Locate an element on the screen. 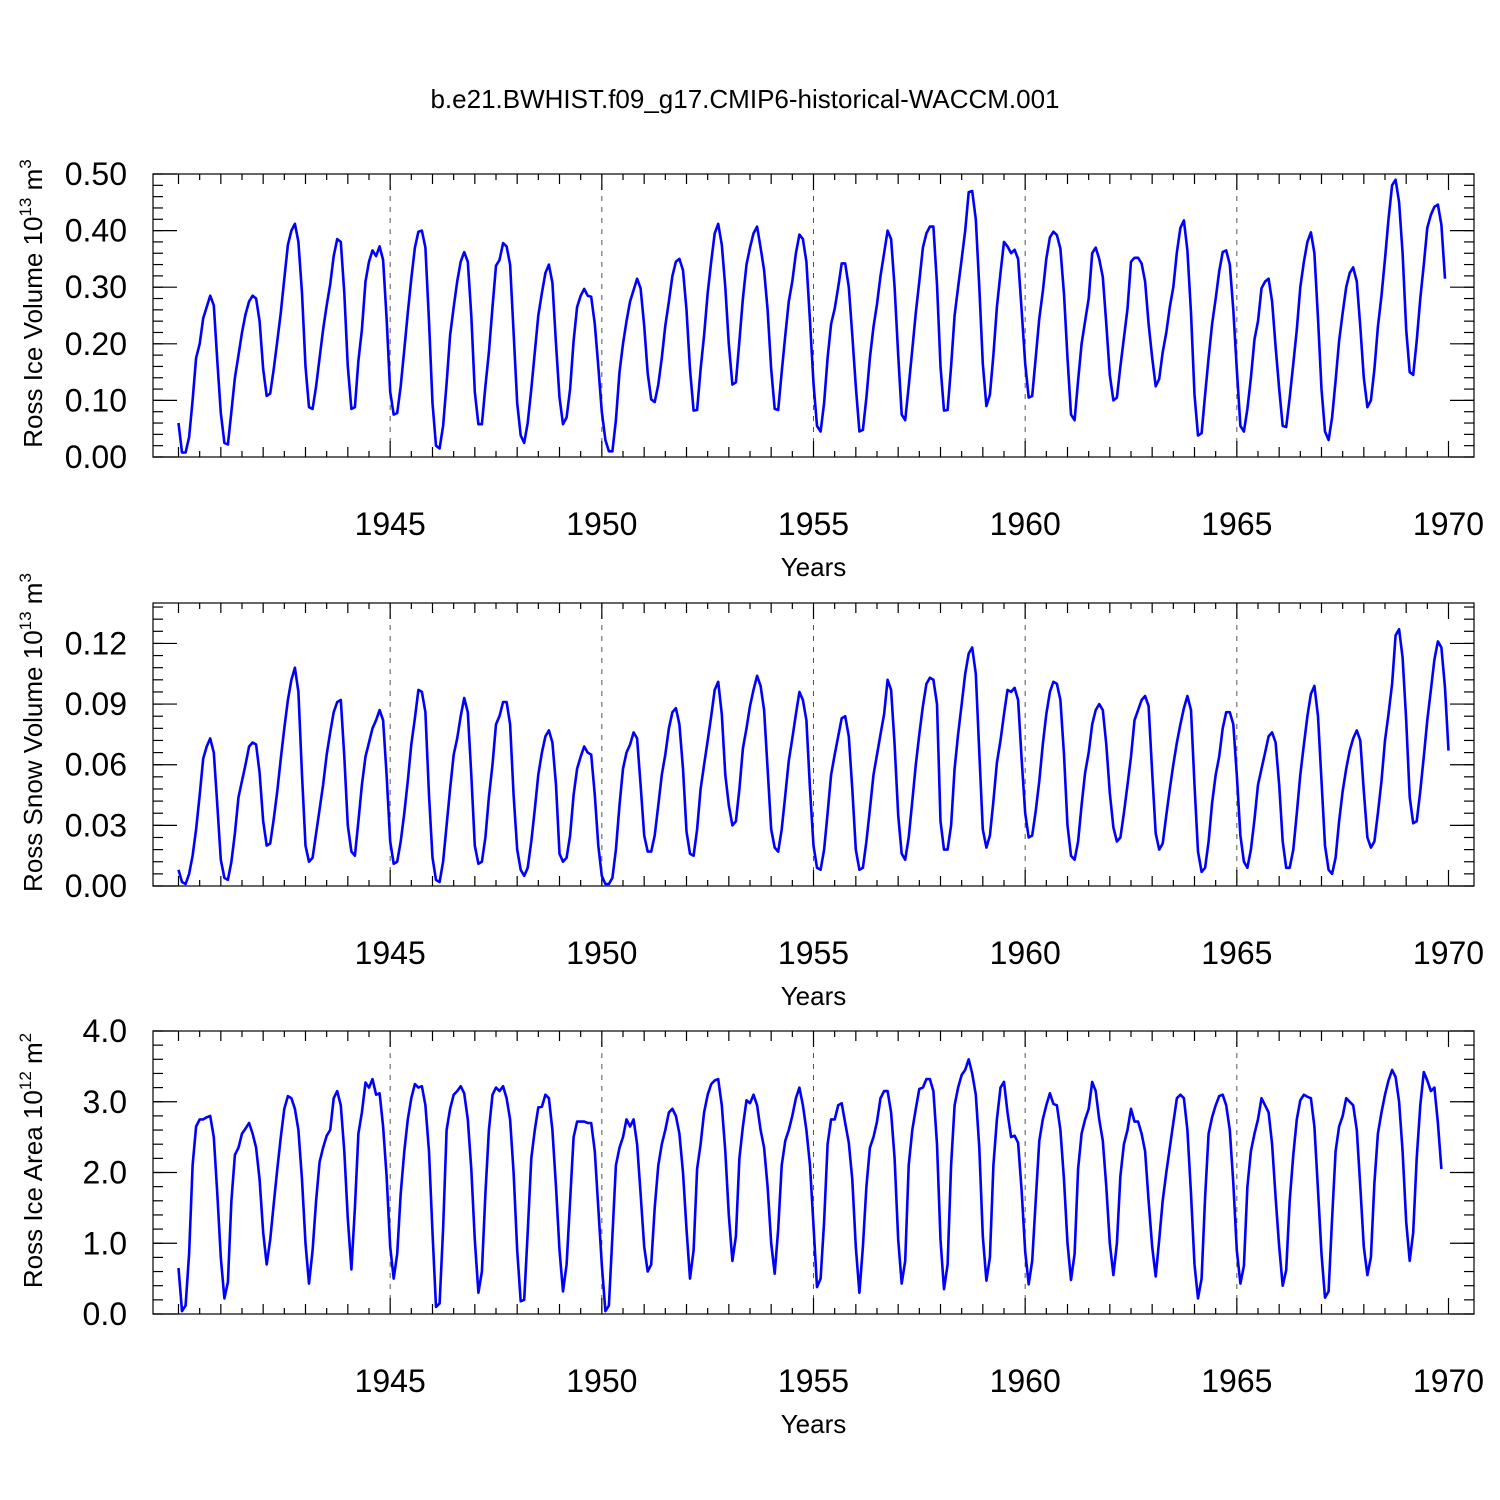 Image resolution: width=1500 pixels, height=1500 pixels. y-tick-label: 0.10 is located at coordinates (96, 400).